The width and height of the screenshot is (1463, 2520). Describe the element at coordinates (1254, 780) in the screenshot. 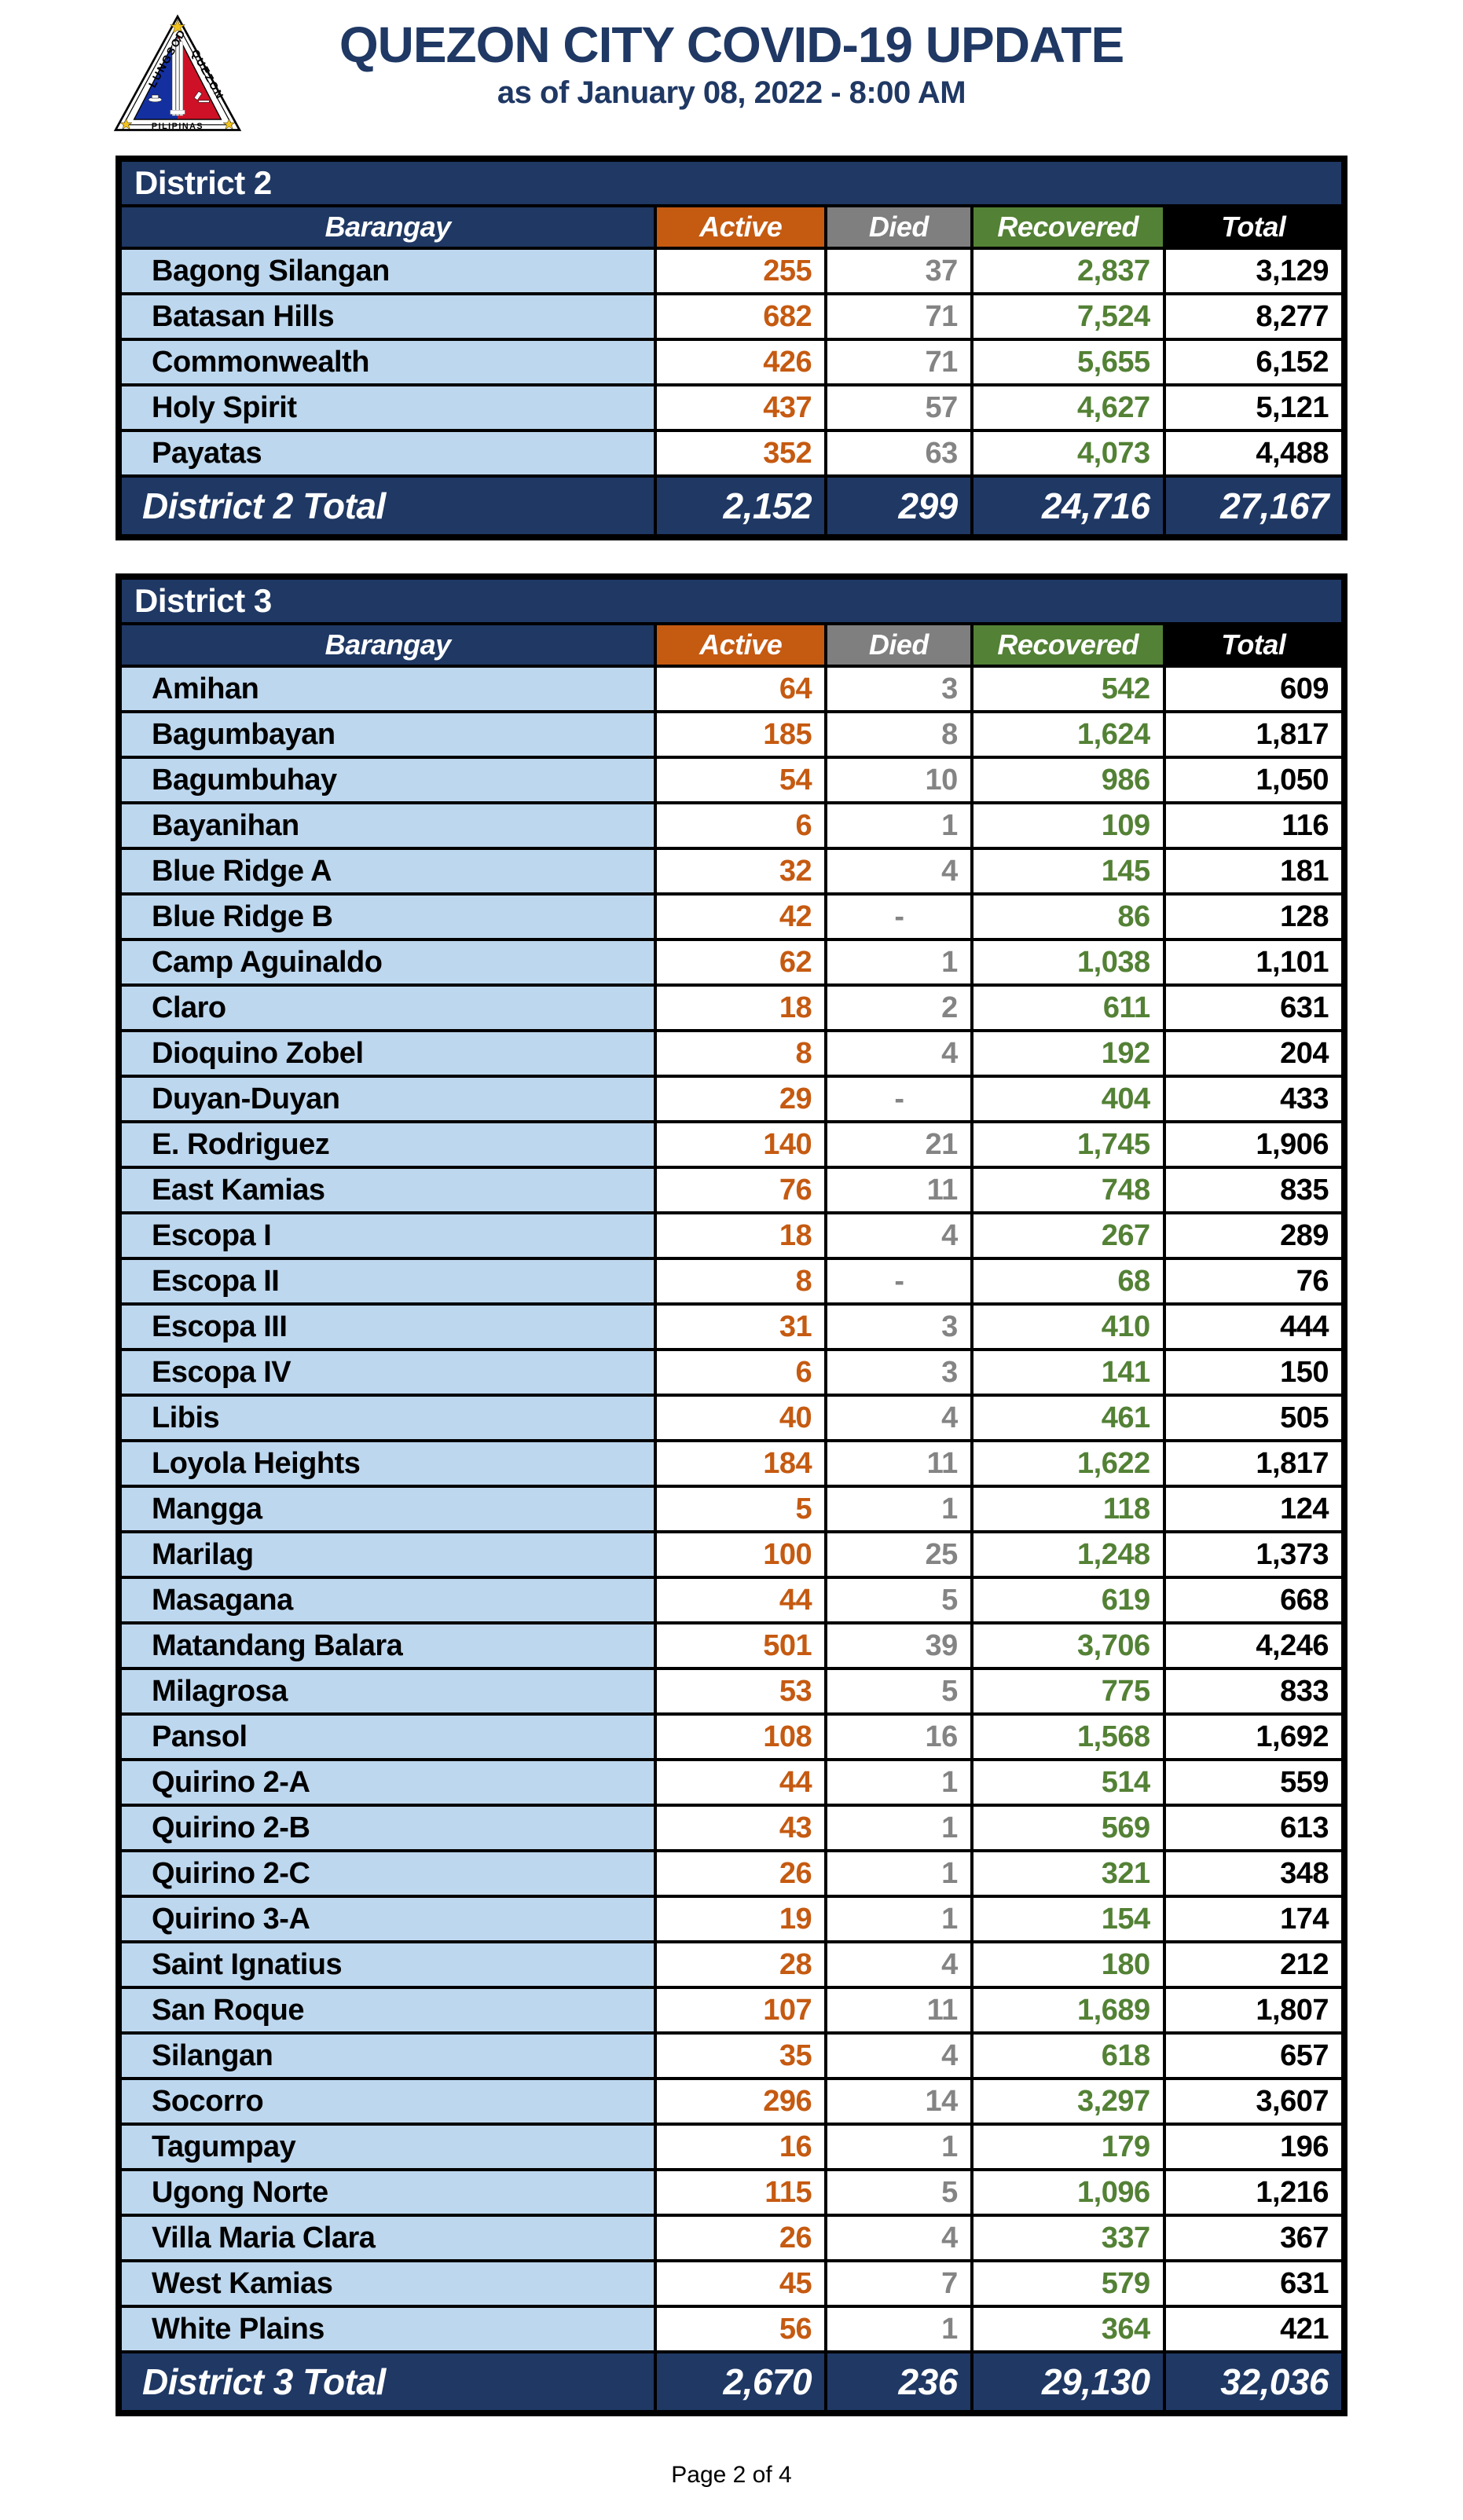

I see `total-cell: 1,050` at that location.